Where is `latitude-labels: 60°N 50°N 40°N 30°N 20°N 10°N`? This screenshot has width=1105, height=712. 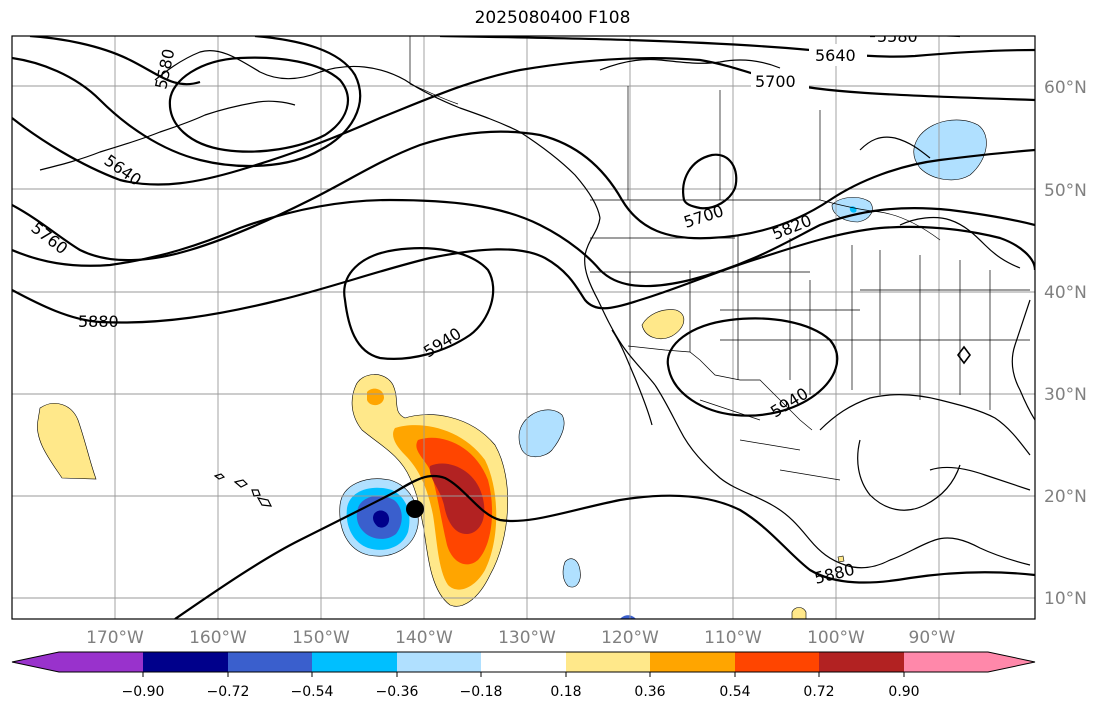
latitude-labels: 60°N 50°N 40°N 30°N 20°N 10°N is located at coordinates (1065, 343).